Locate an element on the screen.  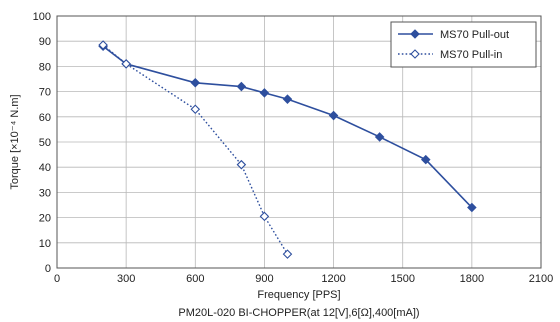
legend-label-pull-in: MS70 Pull-in is located at coordinates (471, 55).